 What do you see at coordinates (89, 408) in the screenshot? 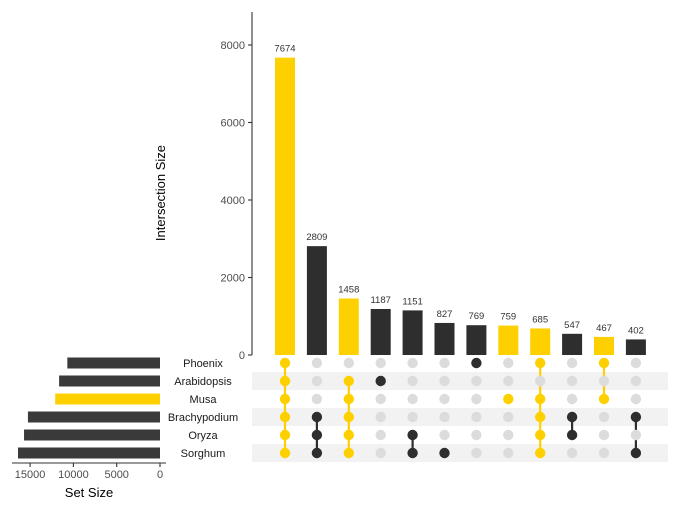
I see `set-size-bars` at bounding box center [89, 408].